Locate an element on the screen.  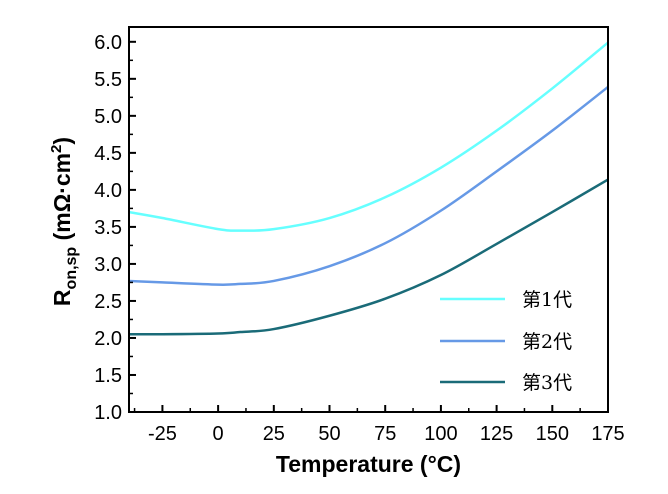
y-tick-label: 4.5 is located at coordinates (108, 154).